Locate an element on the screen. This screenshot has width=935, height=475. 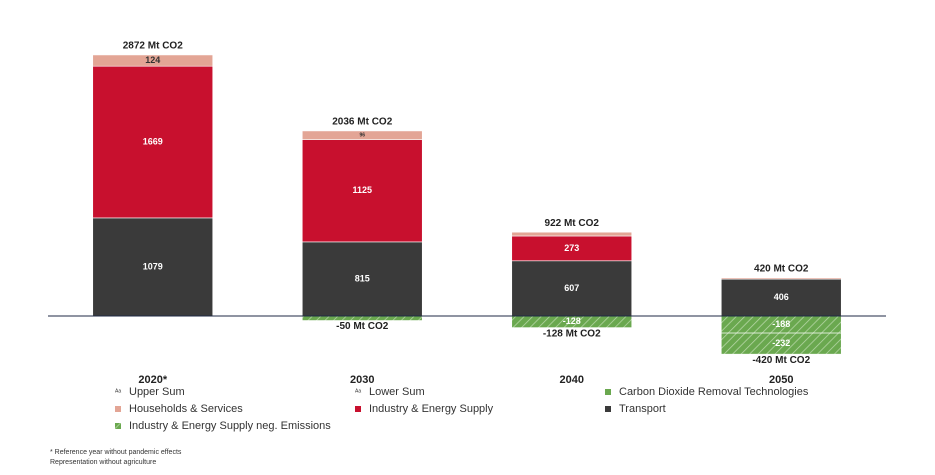
upper-sum-label: 2872 Mt CO2 is located at coordinates (153, 46).